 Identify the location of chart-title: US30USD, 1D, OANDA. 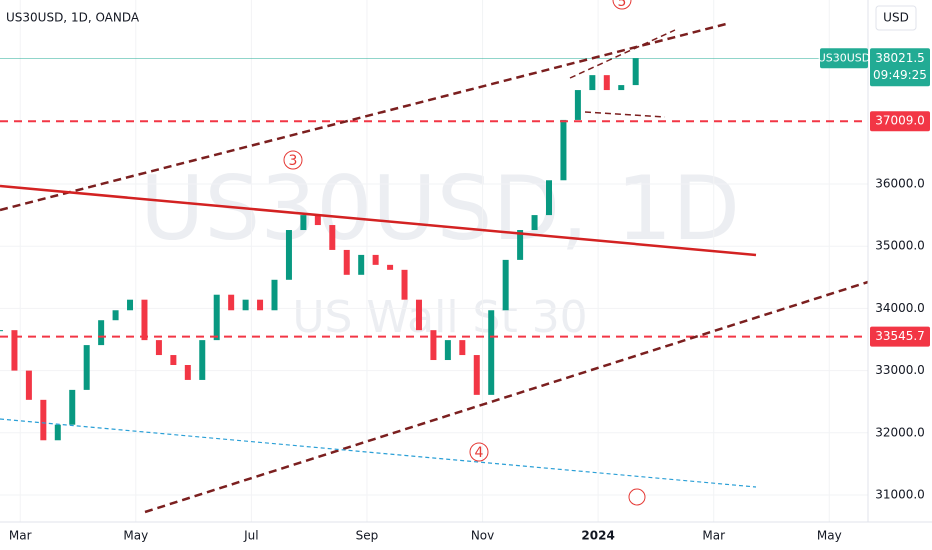
(73, 18).